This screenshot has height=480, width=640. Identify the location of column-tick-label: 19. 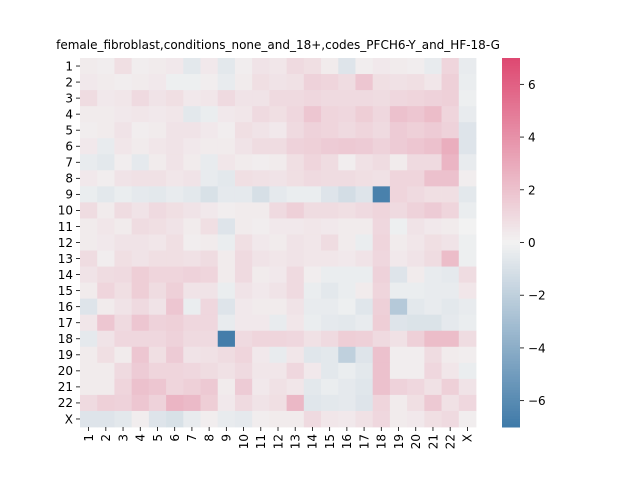
(399, 441).